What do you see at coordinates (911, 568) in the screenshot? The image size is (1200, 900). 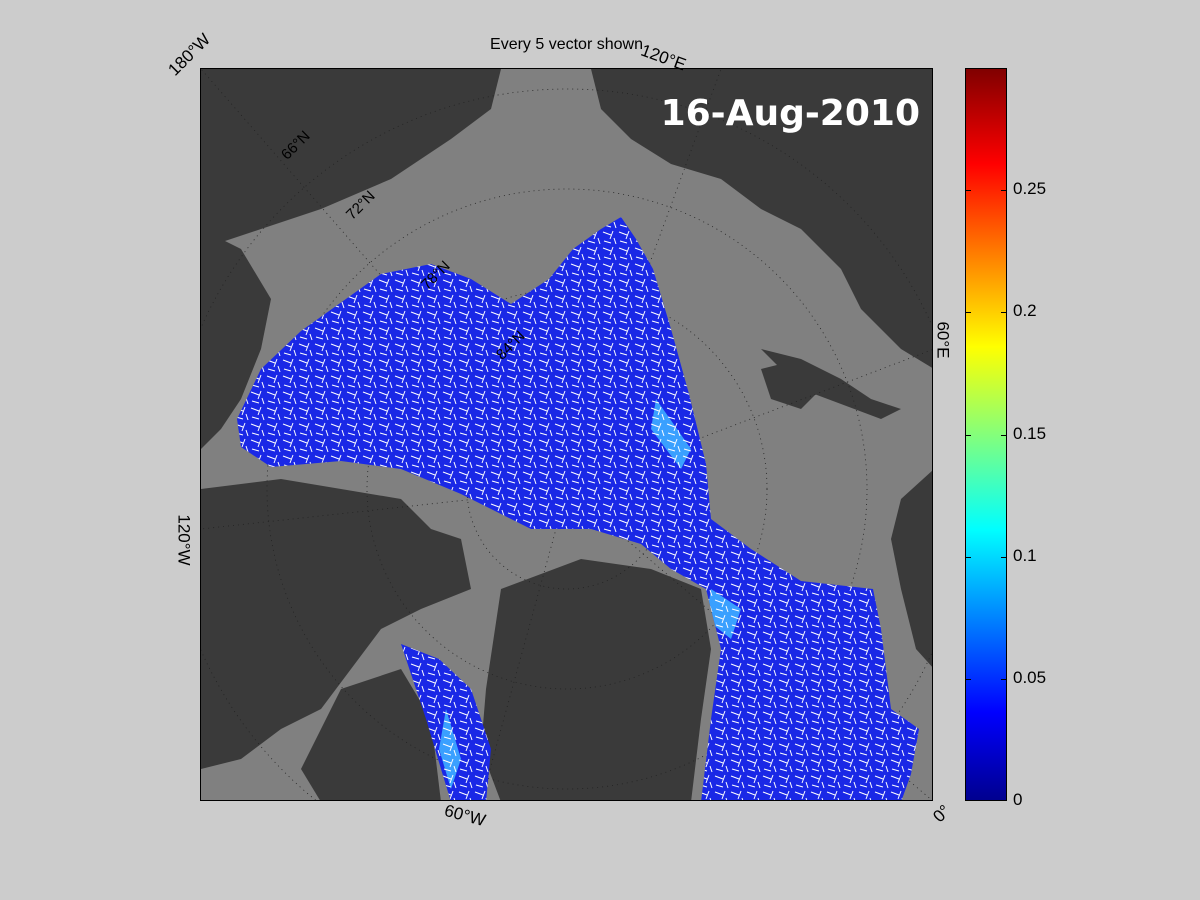 I see `land-scandinavia` at bounding box center [911, 568].